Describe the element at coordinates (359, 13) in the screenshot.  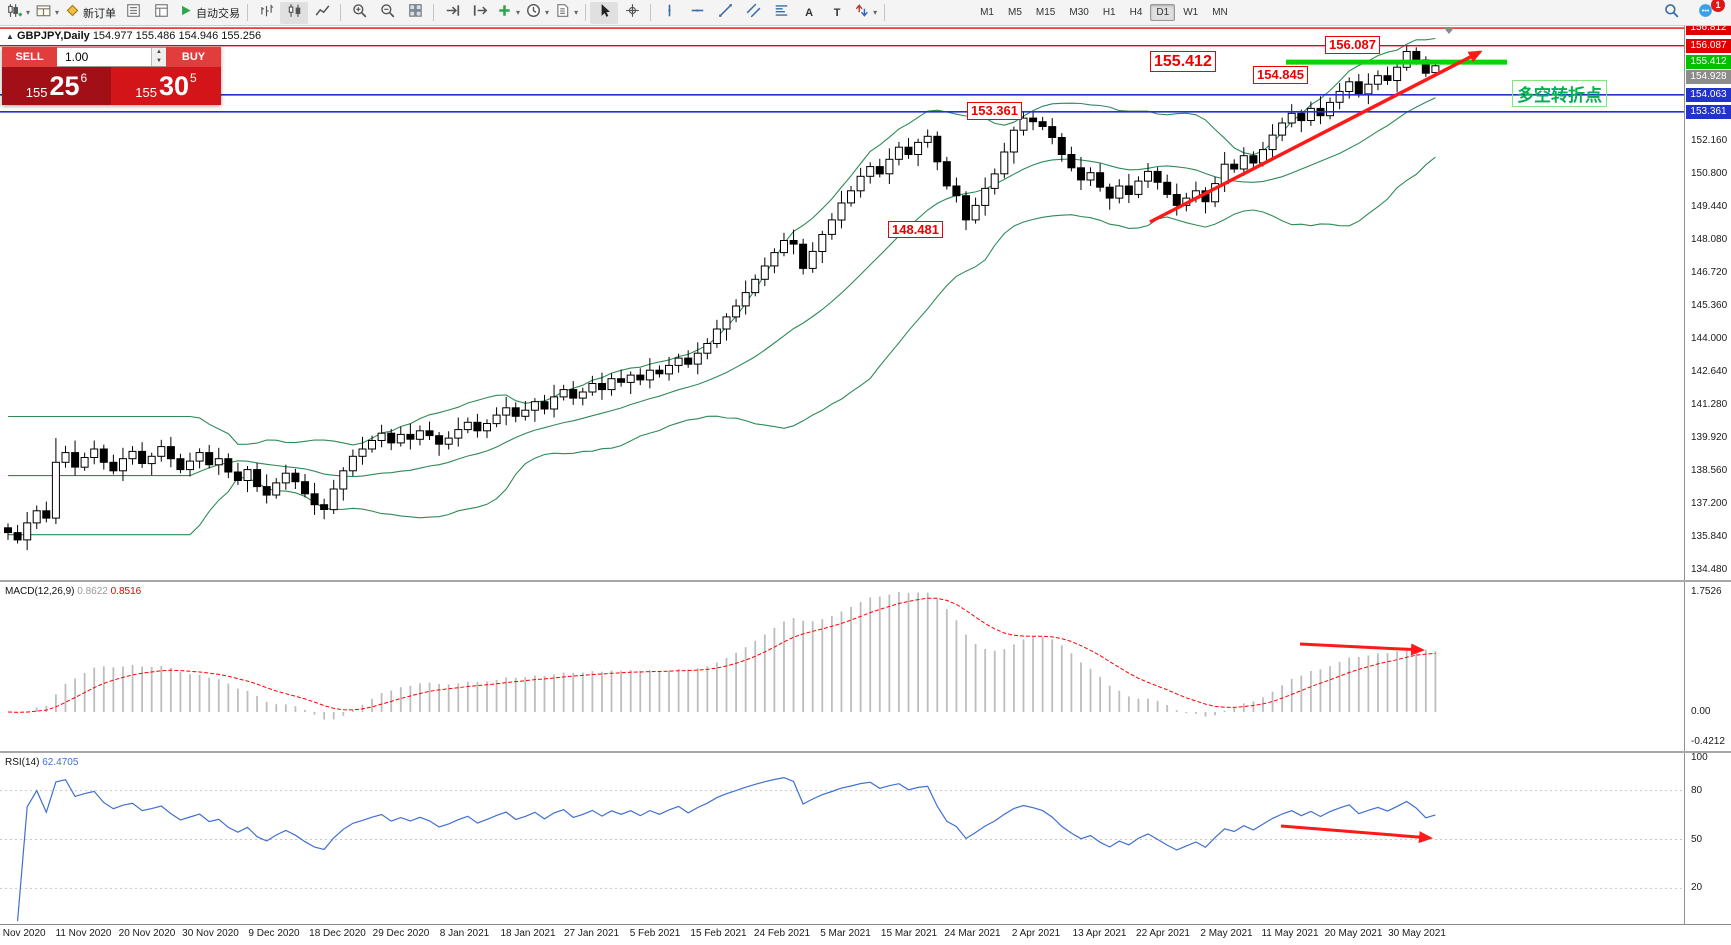
I see `zoom-in-button` at that location.